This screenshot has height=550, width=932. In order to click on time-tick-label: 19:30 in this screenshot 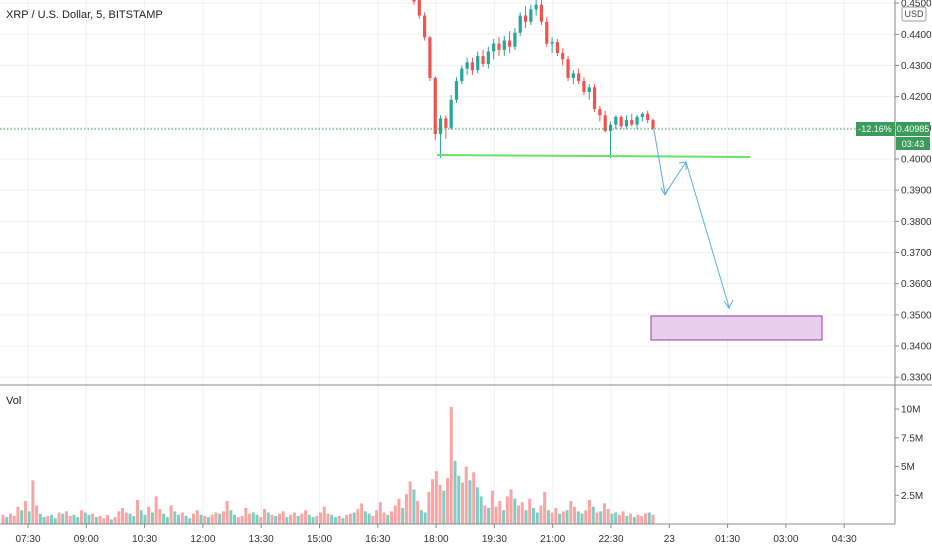, I will do `click(494, 539)`.